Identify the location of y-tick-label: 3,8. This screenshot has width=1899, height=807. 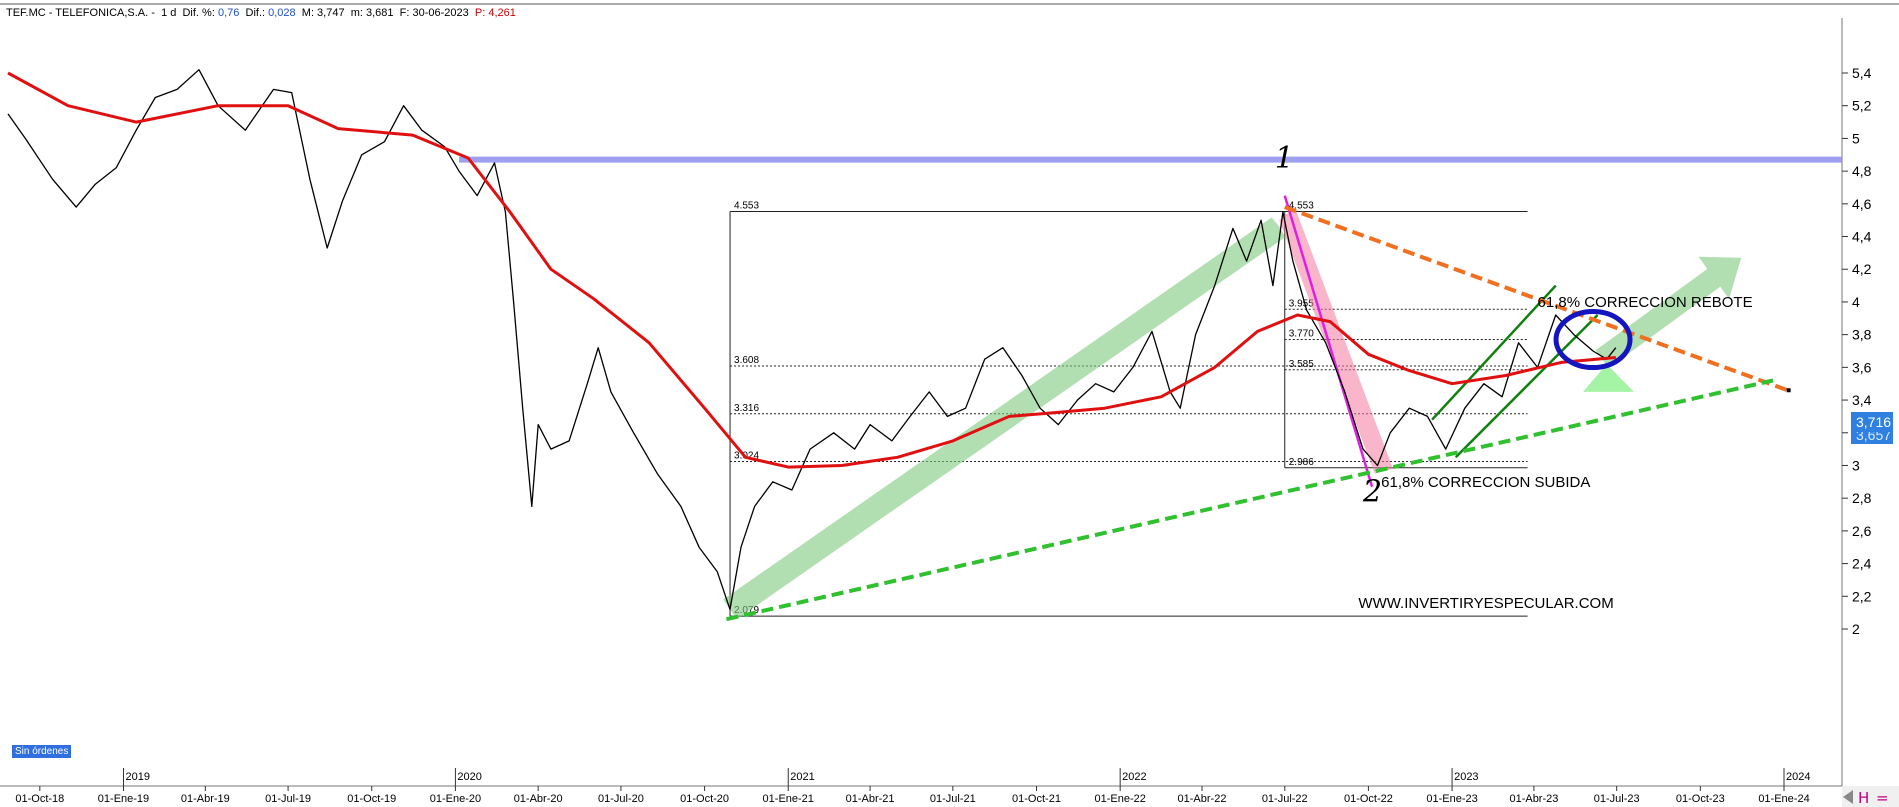
(1862, 335).